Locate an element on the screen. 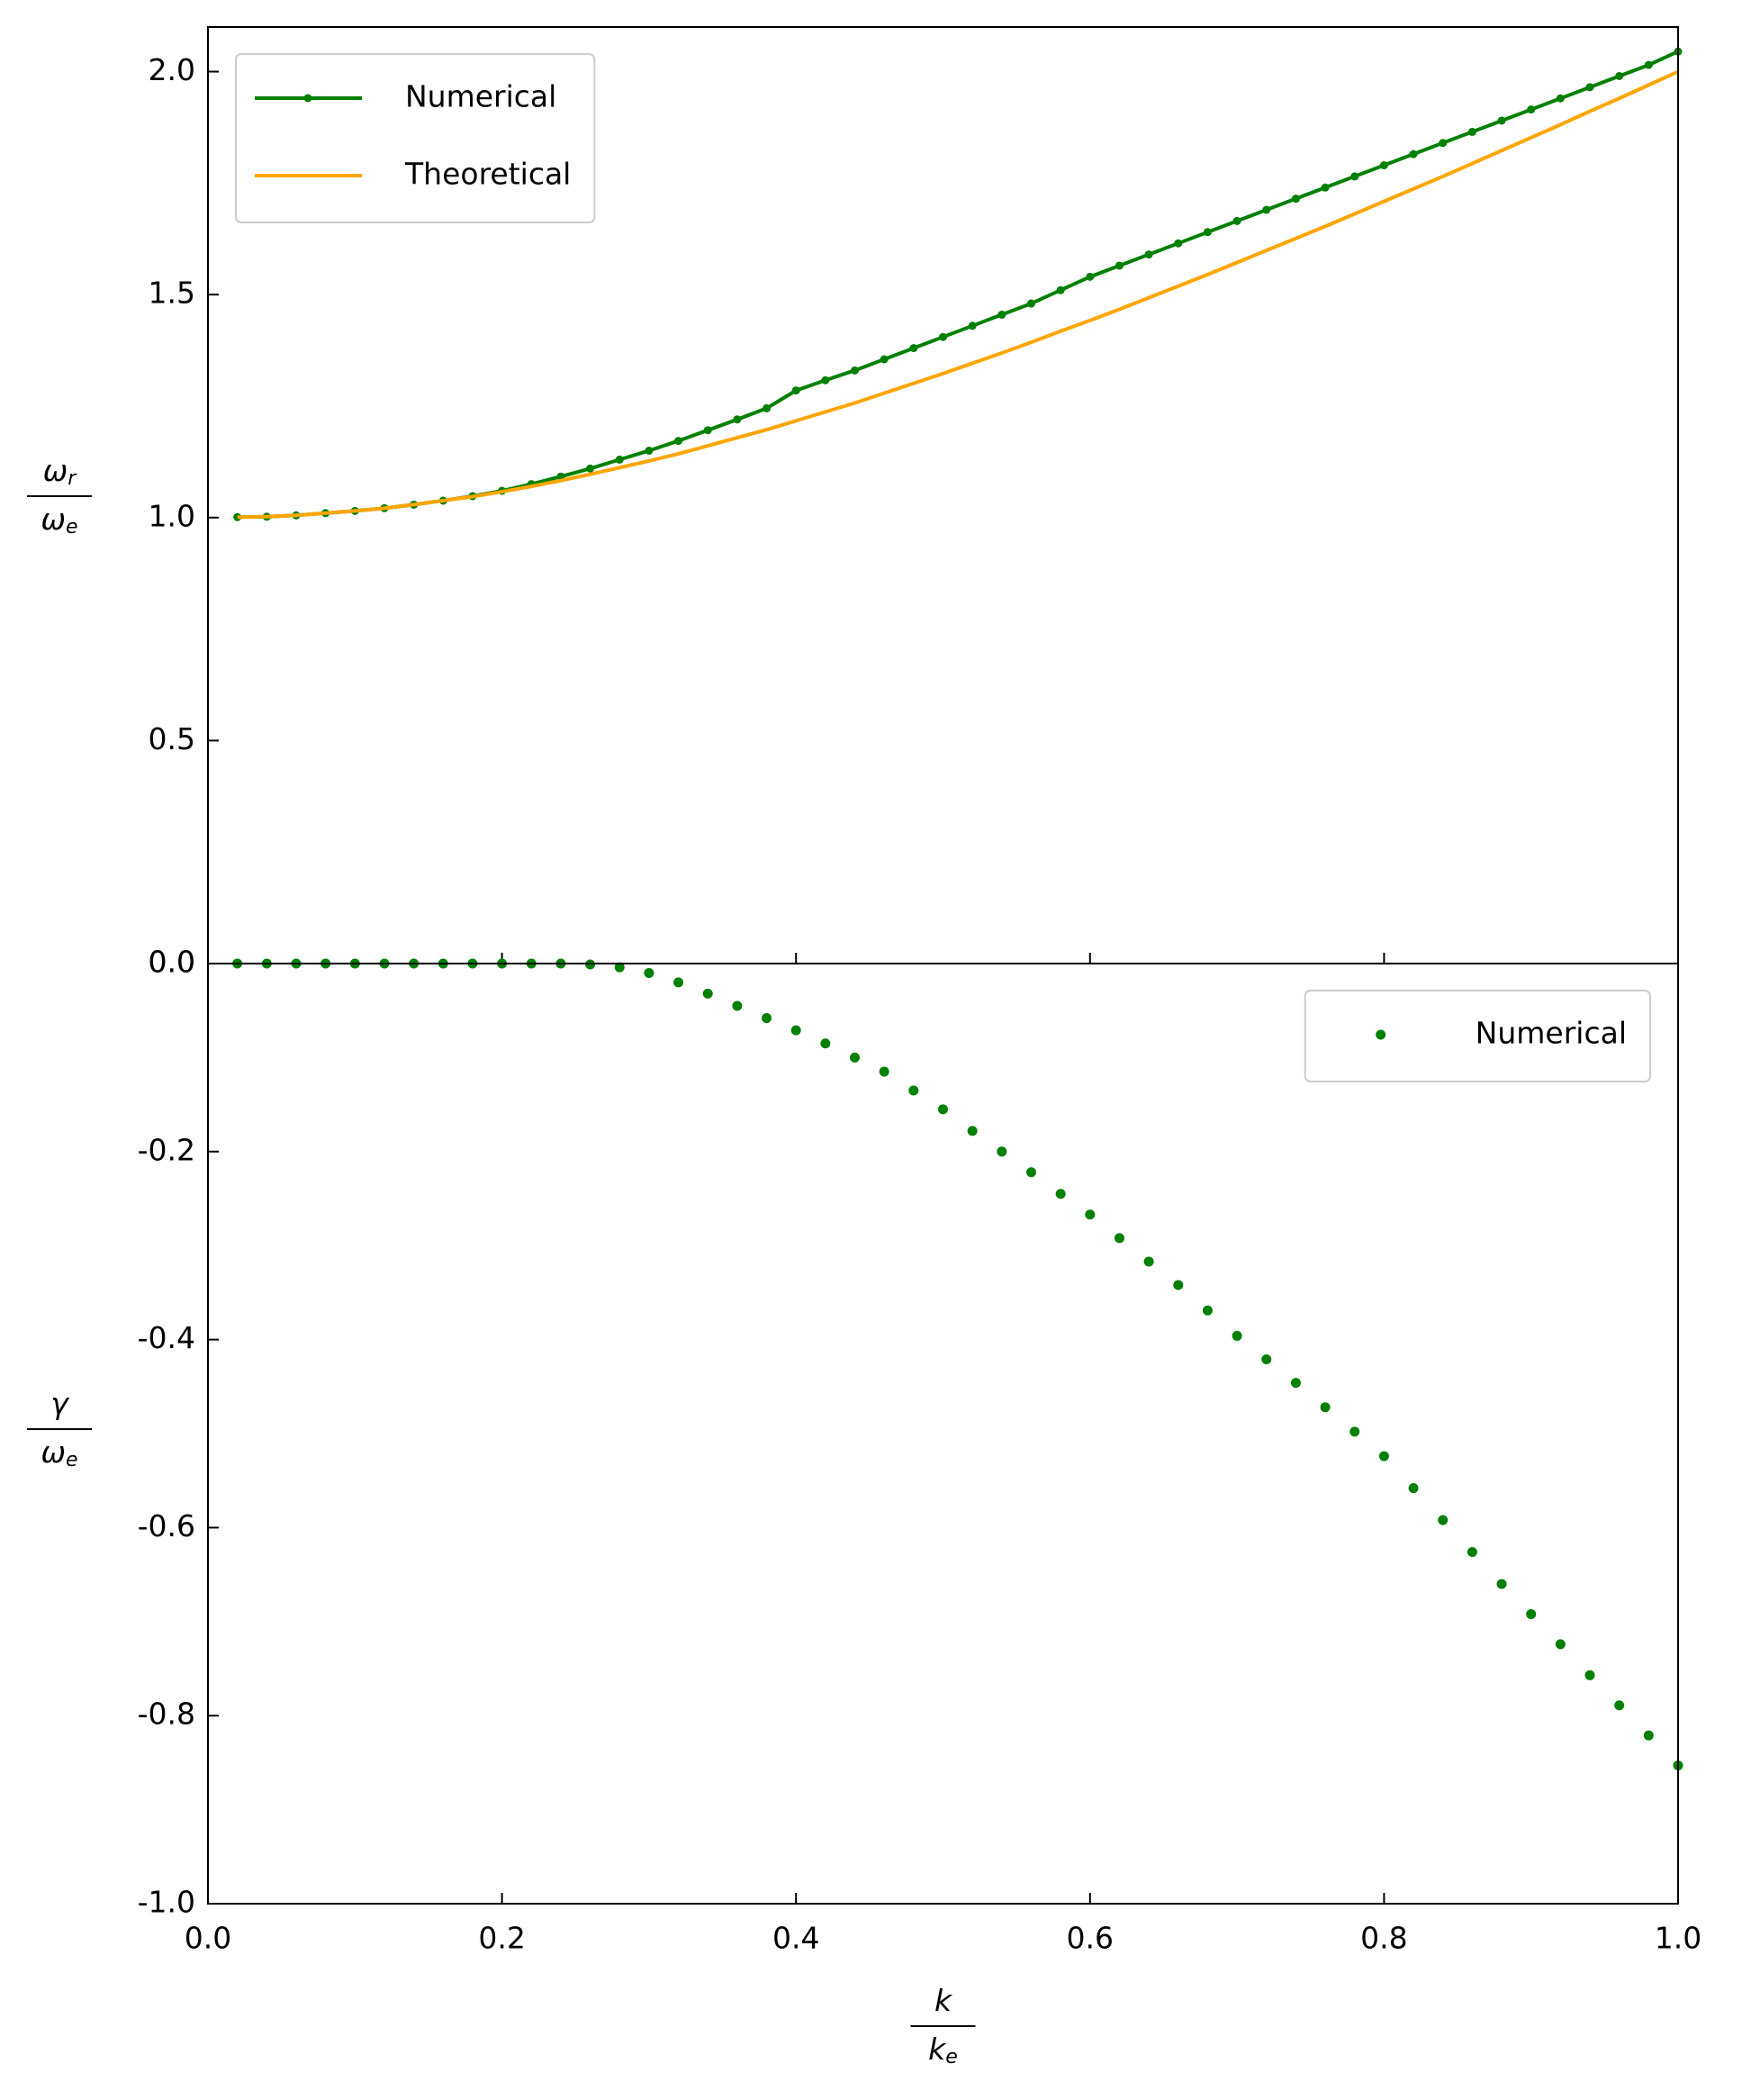 The width and height of the screenshot is (1742, 2100). y-tick-label: 0.0 is located at coordinates (172, 962).